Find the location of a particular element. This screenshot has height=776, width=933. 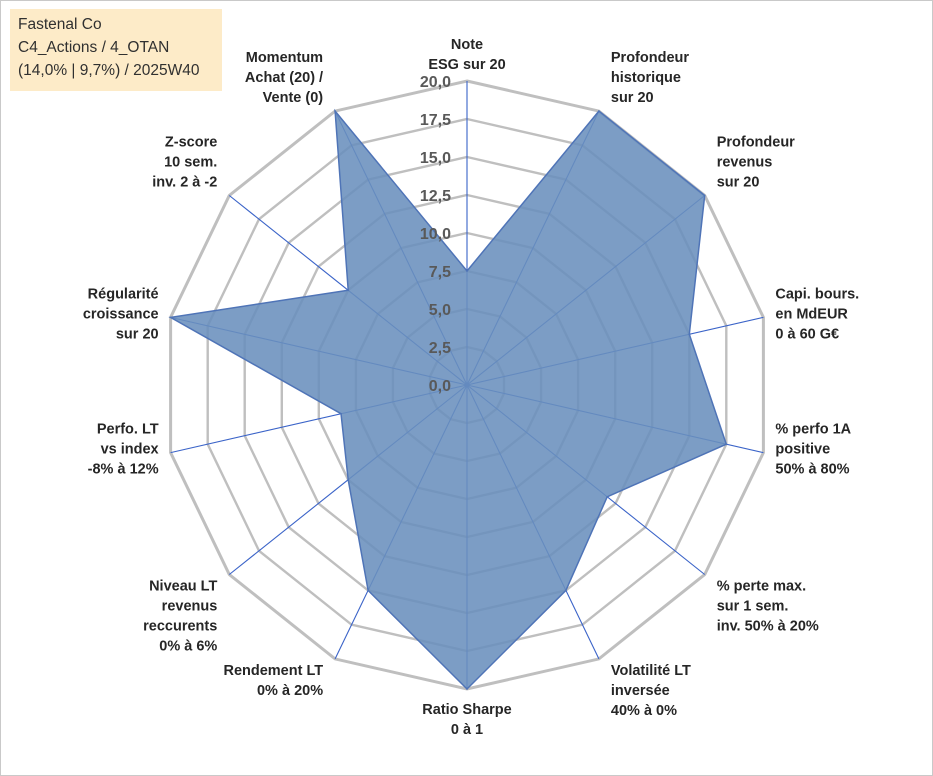

category-label-line: 0 à 1 is located at coordinates (467, 730).